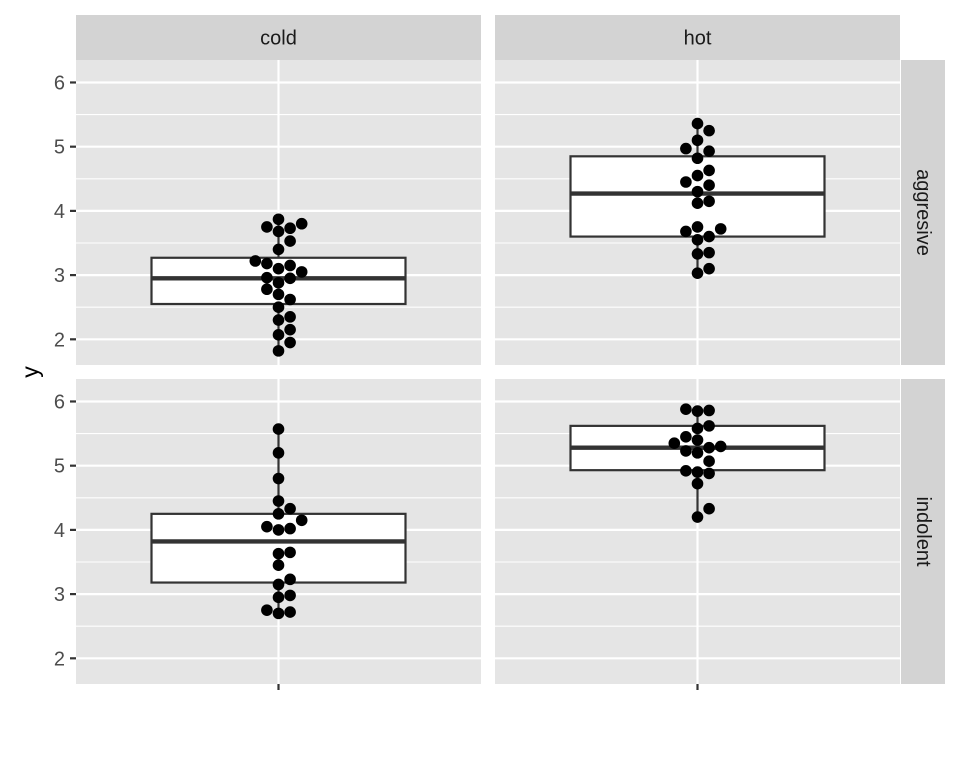 The height and width of the screenshot is (768, 960). Describe the element at coordinates (923, 531) in the screenshot. I see `facet-label-indolent: indolent` at that location.